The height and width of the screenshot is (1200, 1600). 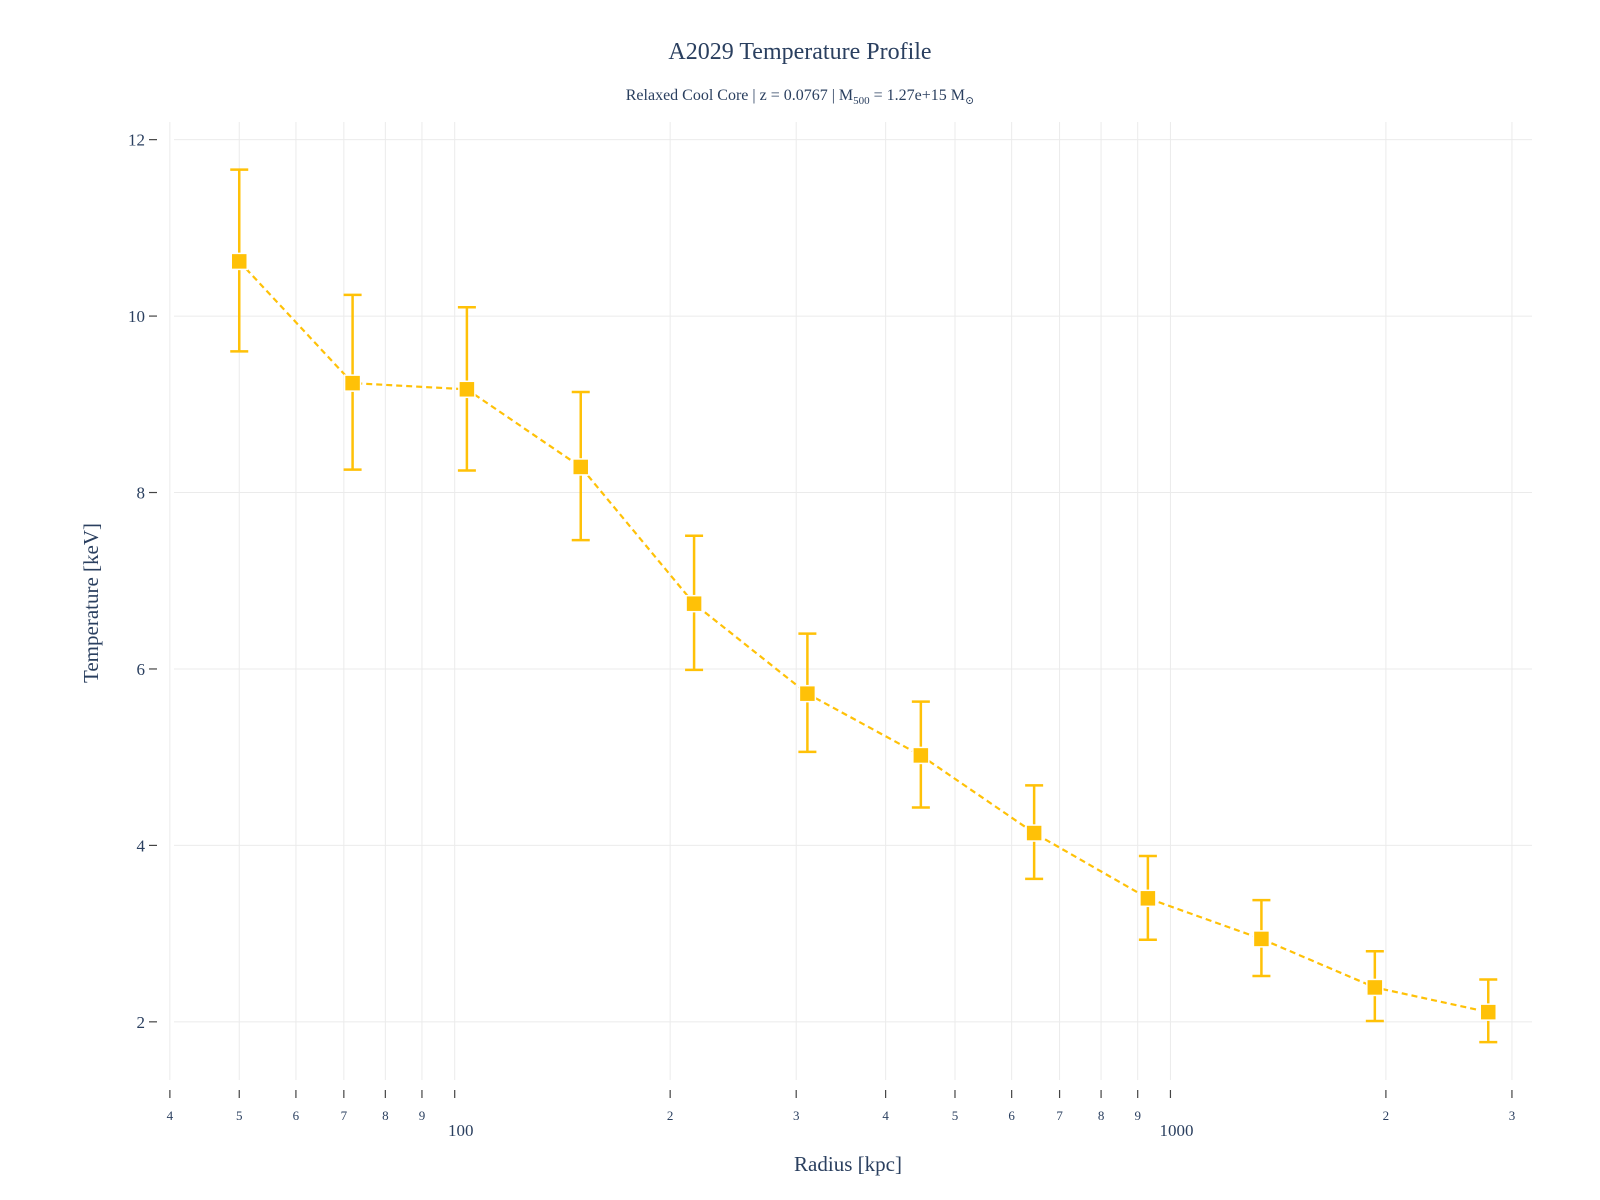 What do you see at coordinates (739, 95) in the screenshot?
I see `subtitle-text-before: Relaxed Cool Core | z = 0.0767 | M` at bounding box center [739, 95].